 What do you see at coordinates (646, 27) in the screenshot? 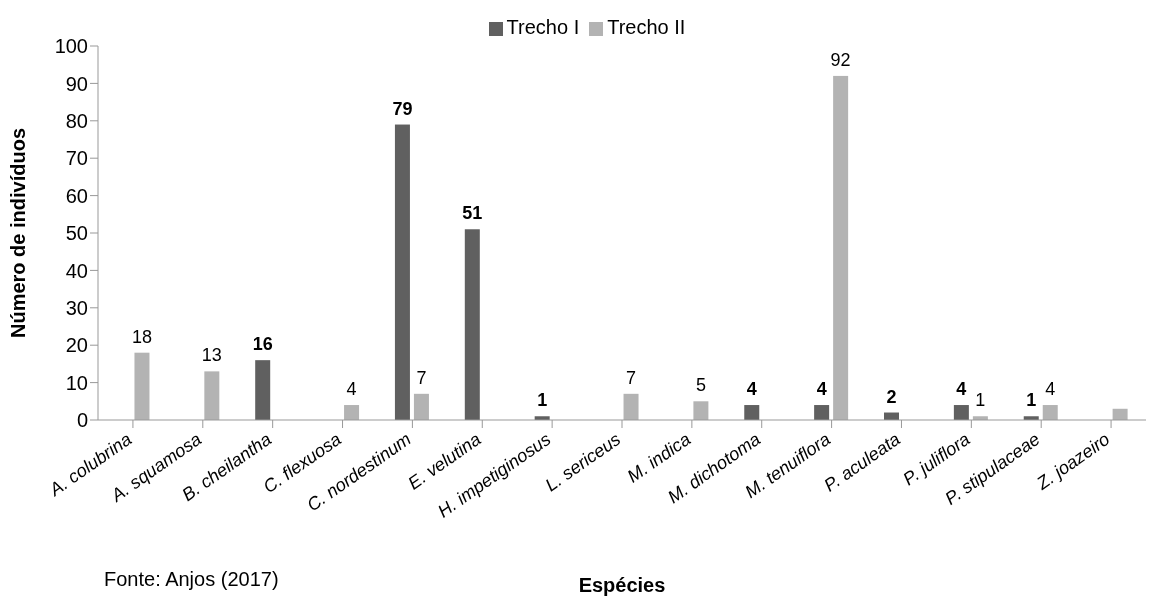
I see `legend-label: Trecho II` at bounding box center [646, 27].